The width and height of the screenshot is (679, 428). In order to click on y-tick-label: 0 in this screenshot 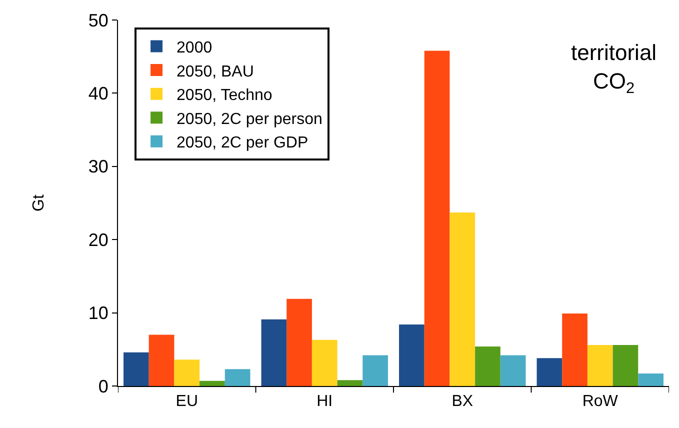, I will do `click(103, 386)`.